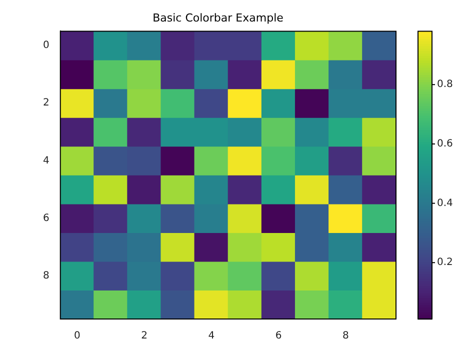 The width and height of the screenshot is (474, 355). Describe the element at coordinates (445, 84) in the screenshot. I see `color-bar-label: 0.8` at that location.